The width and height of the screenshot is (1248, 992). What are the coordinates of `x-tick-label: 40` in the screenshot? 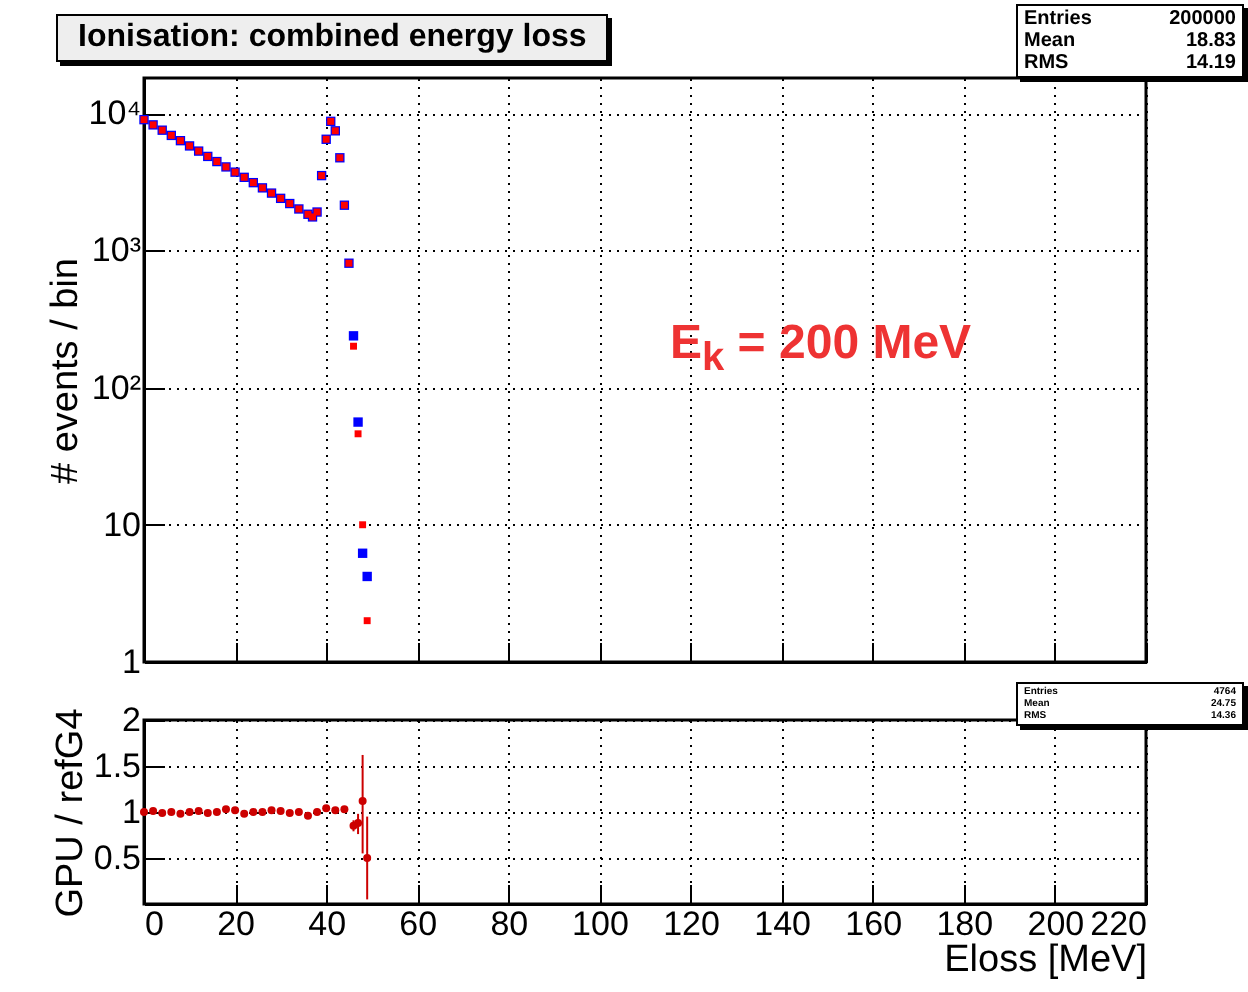 It's located at (327, 924).